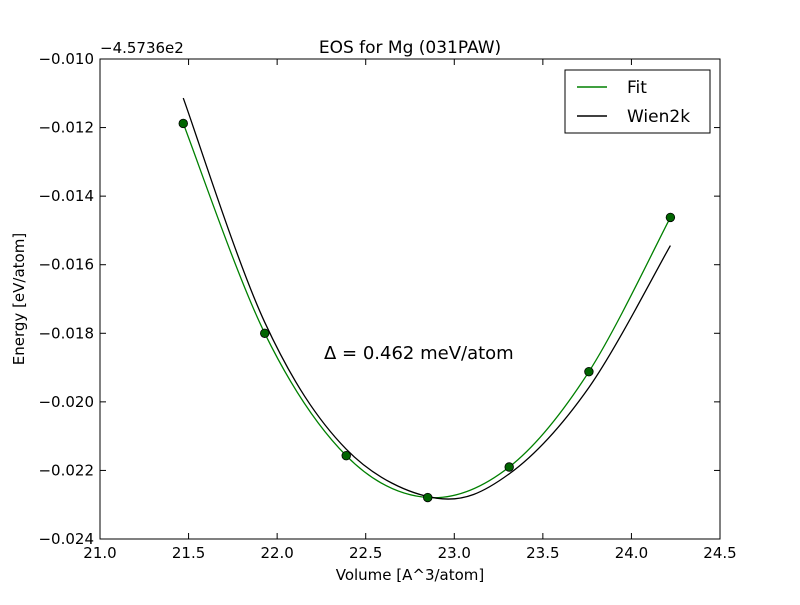 The height and width of the screenshot is (605, 800). I want to click on x-tick-label: 21.5, so click(188, 553).